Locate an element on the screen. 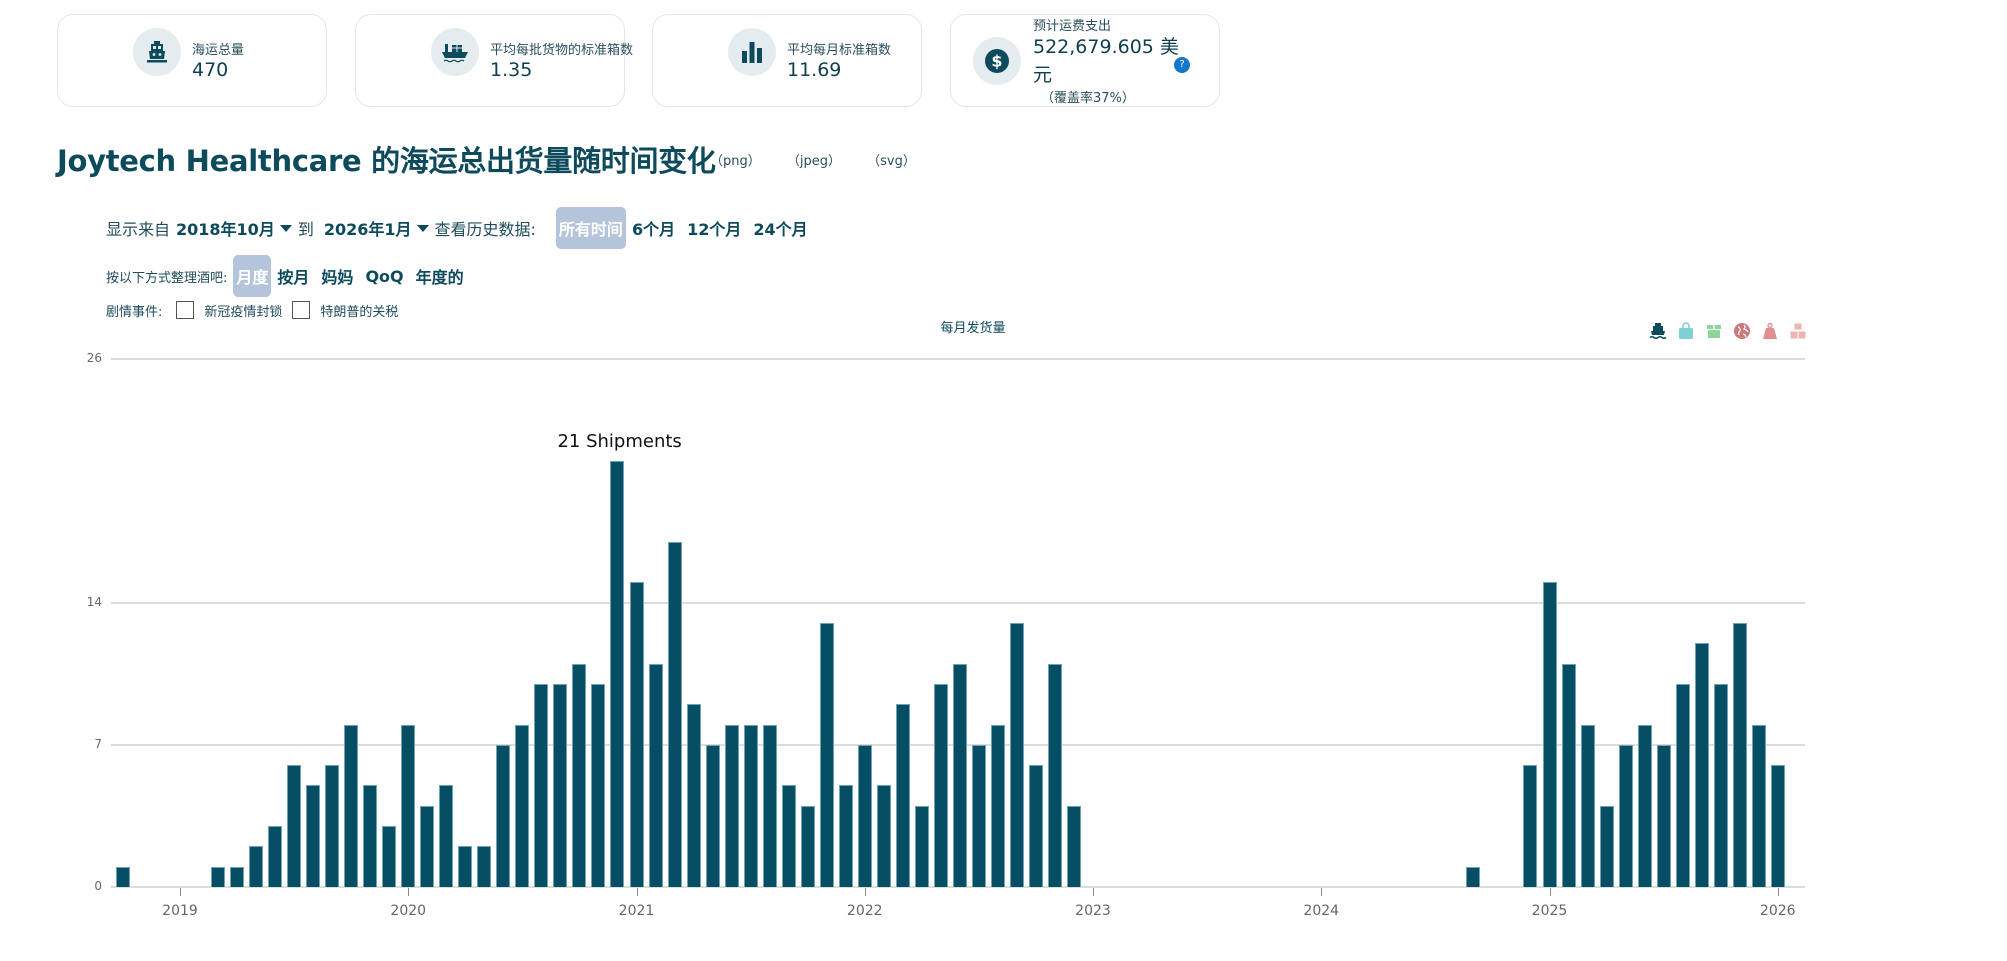 The image size is (2007, 961). from-date-select: 2018年10月 is located at coordinates (225, 229).